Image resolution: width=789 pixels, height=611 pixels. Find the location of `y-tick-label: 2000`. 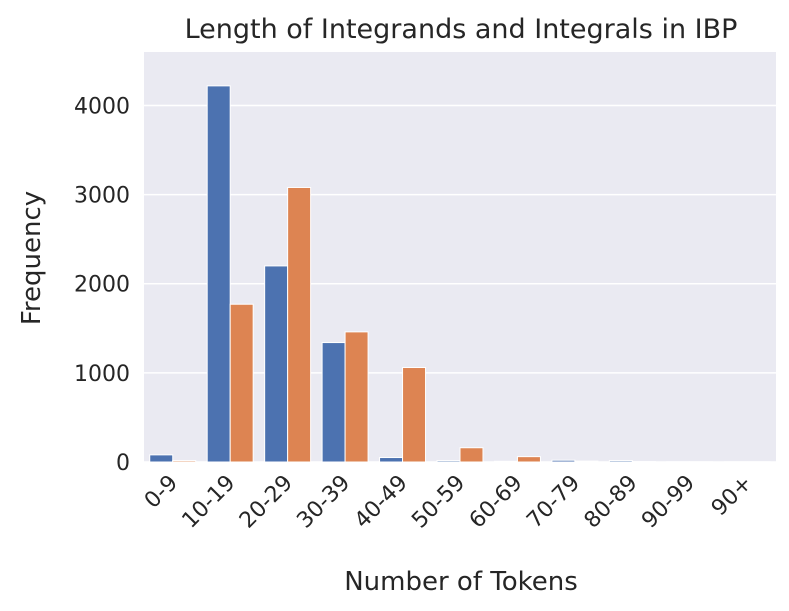

y-tick-label: 2000 is located at coordinates (102, 285).